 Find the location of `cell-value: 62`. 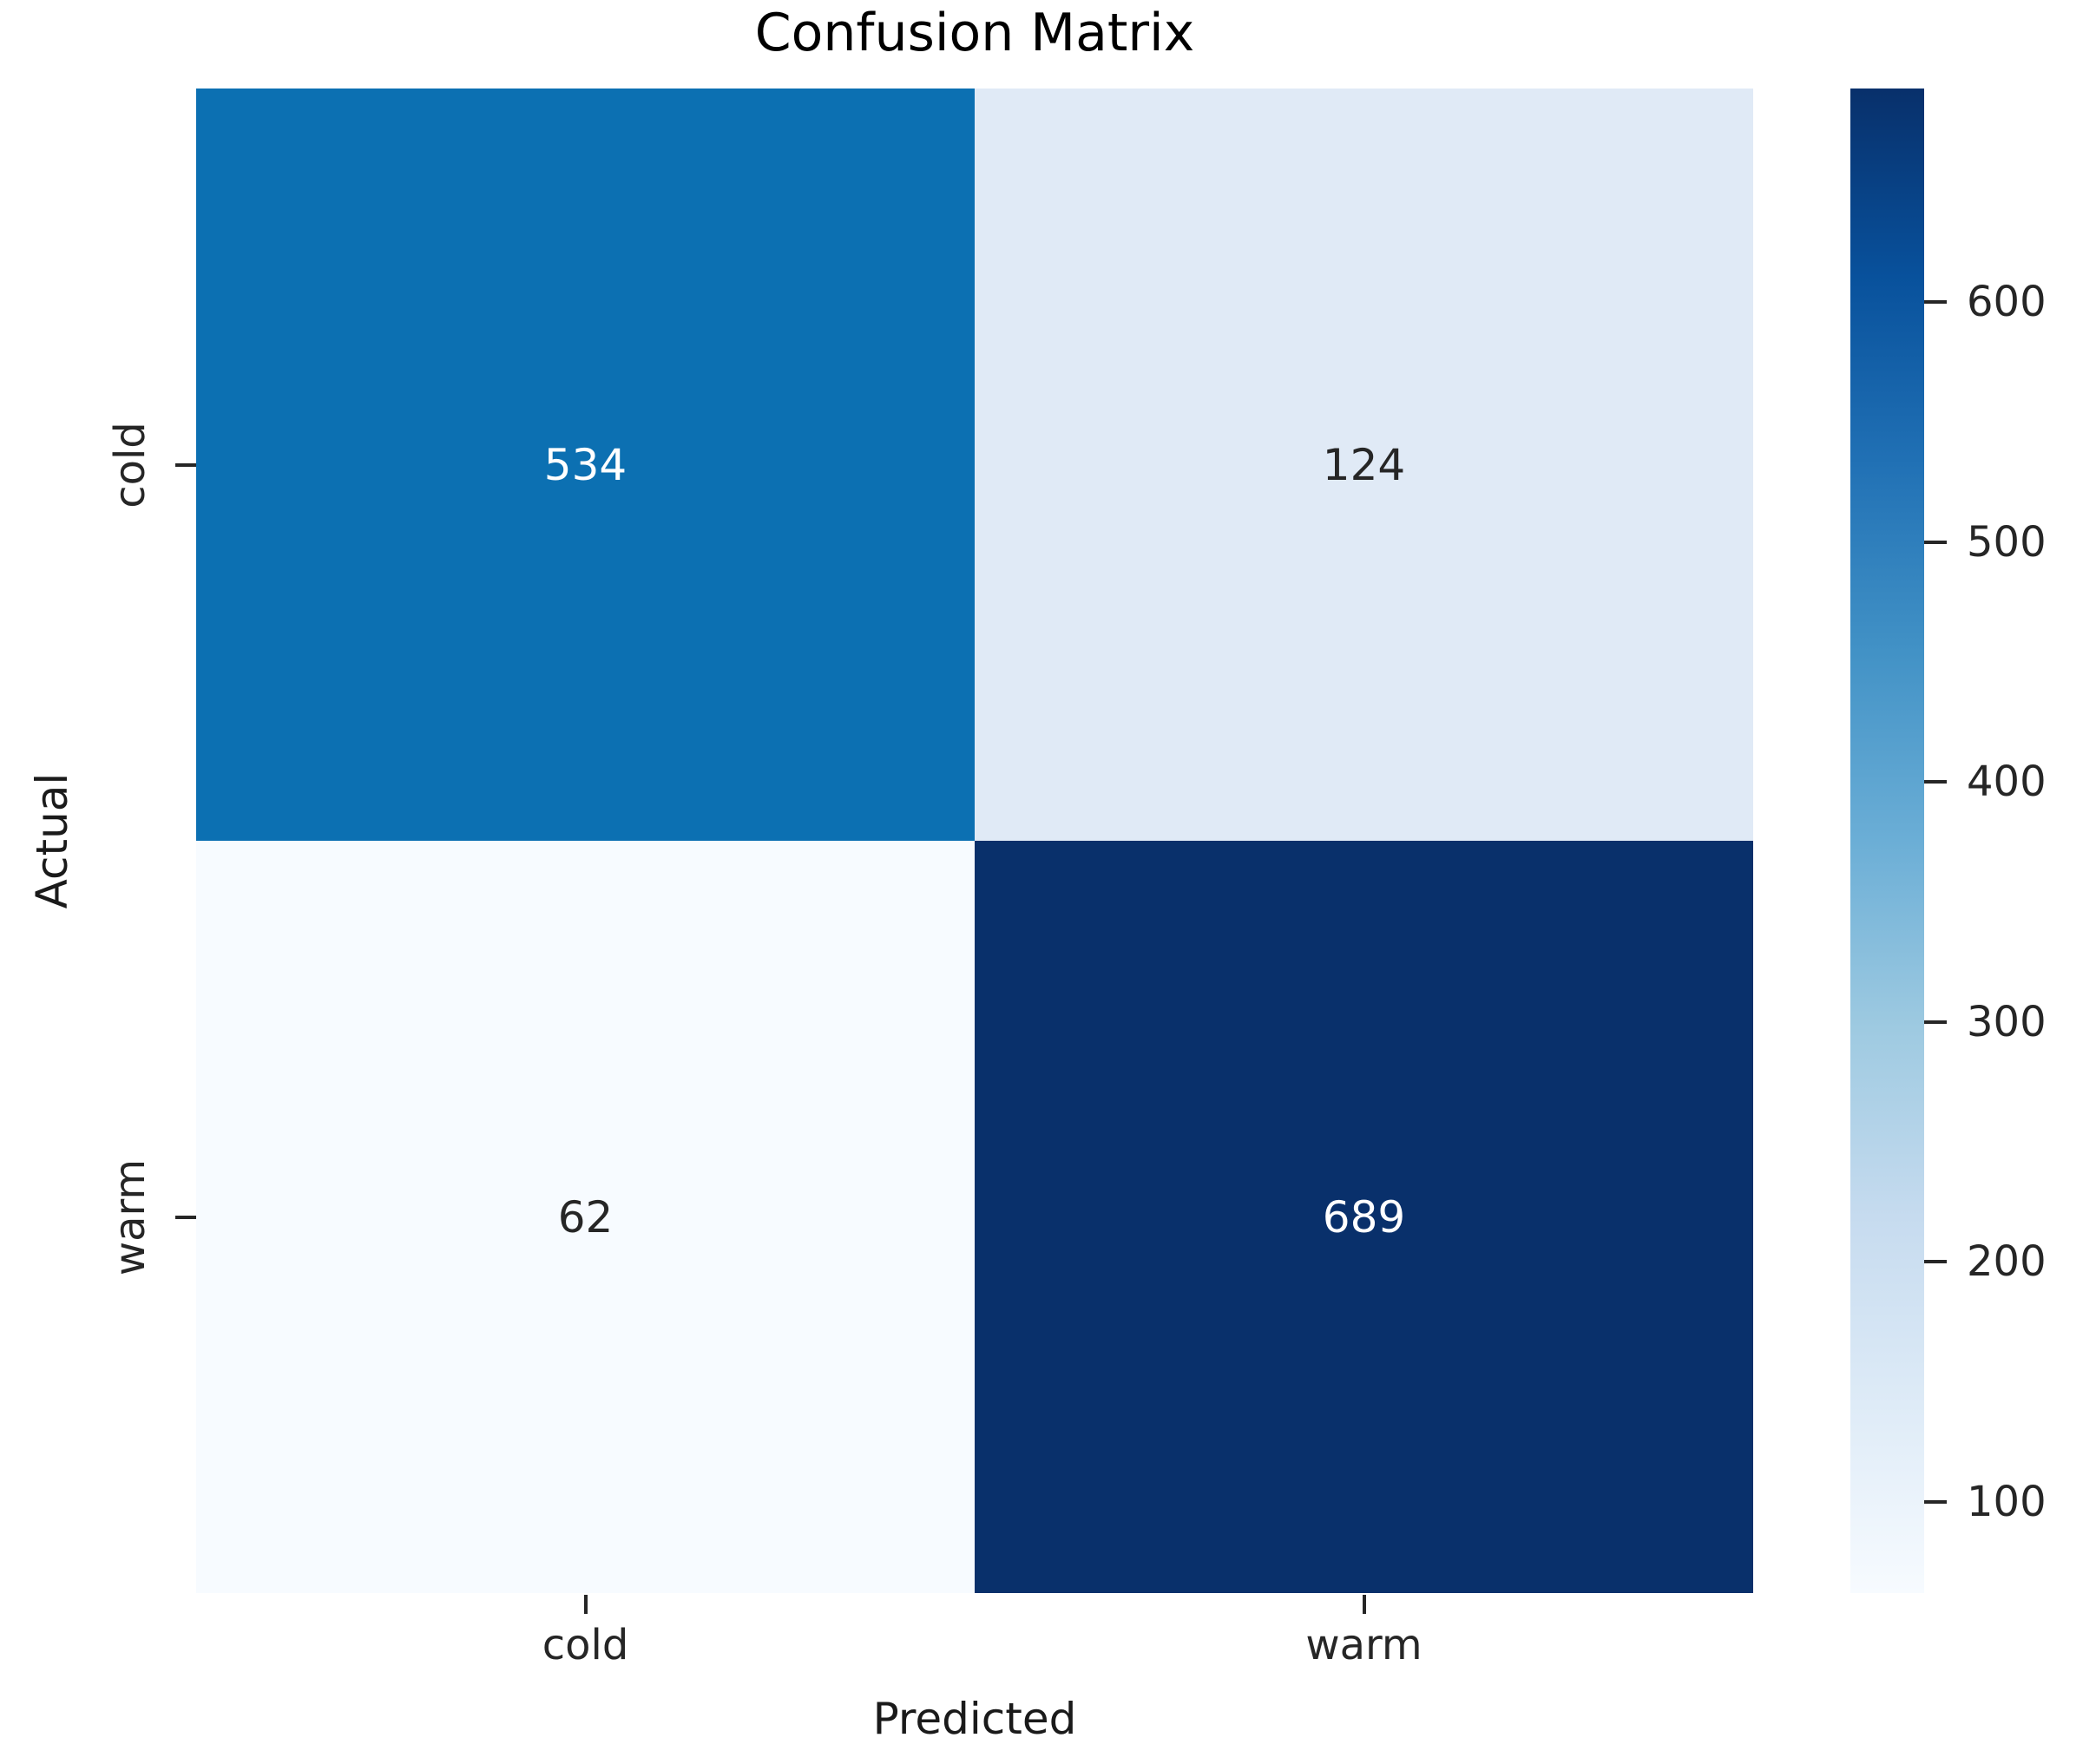

cell-value: 62 is located at coordinates (585, 1217).